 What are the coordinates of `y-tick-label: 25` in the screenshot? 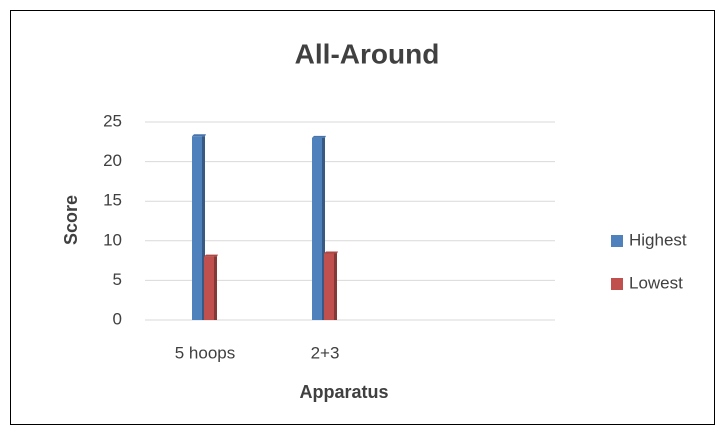 It's located at (112, 120).